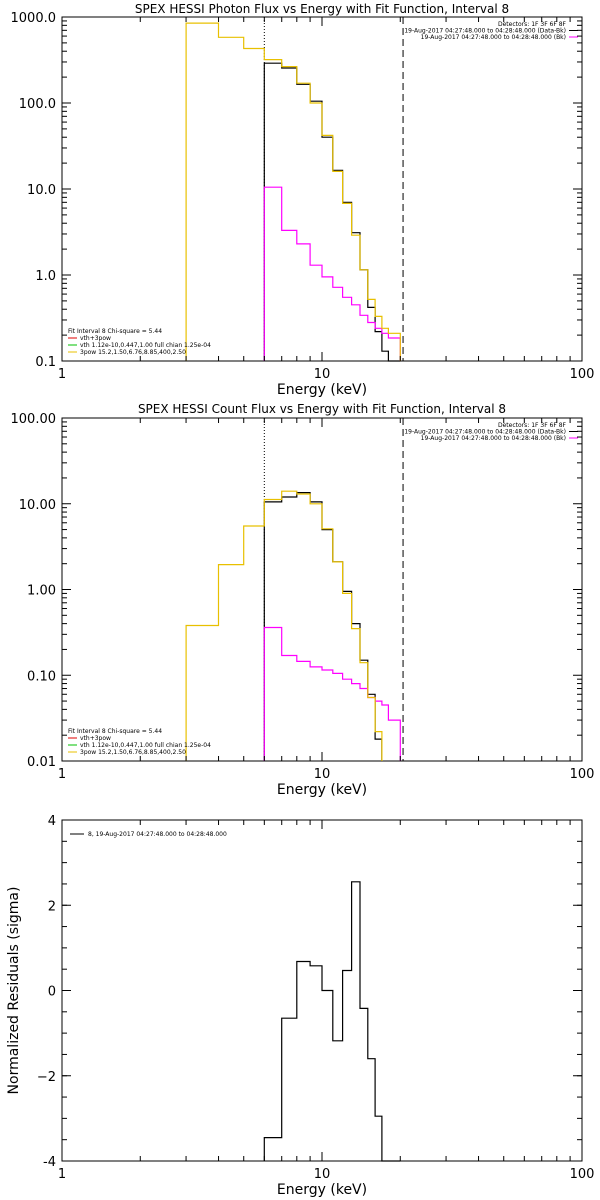  I want to click on y-tick-label: 0.1, so click(45, 362).